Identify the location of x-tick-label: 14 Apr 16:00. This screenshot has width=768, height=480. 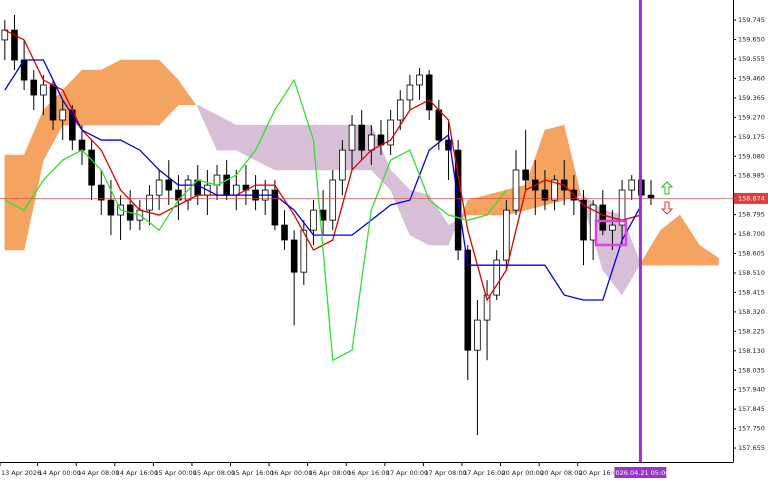
(137, 473).